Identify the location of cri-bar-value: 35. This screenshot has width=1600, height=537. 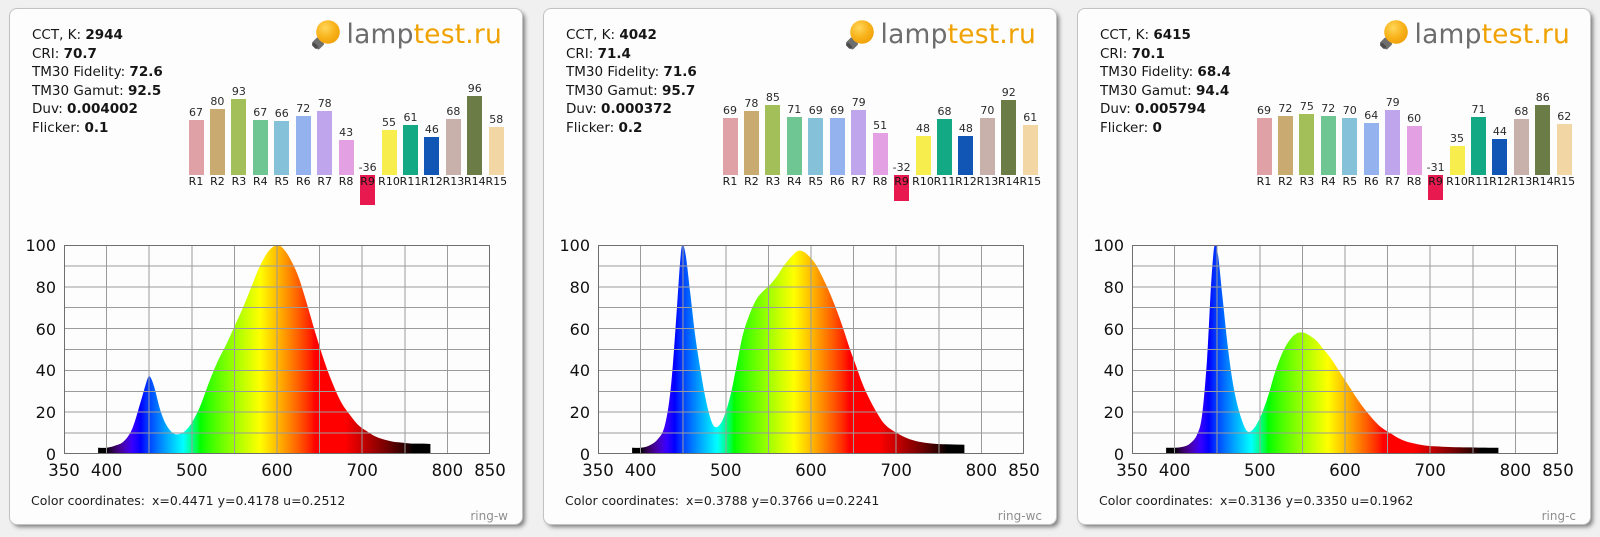
(1457, 139).